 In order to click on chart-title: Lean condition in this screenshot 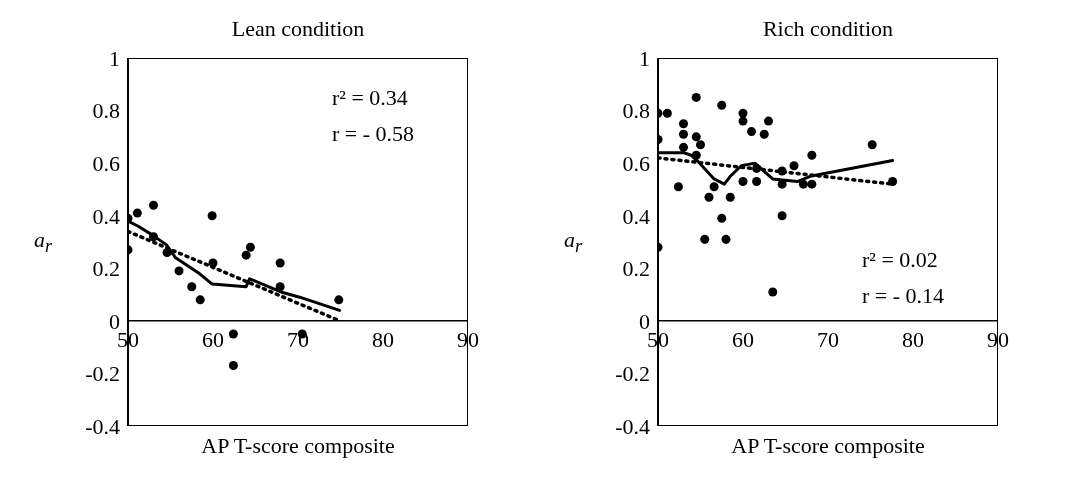, I will do `click(298, 29)`.